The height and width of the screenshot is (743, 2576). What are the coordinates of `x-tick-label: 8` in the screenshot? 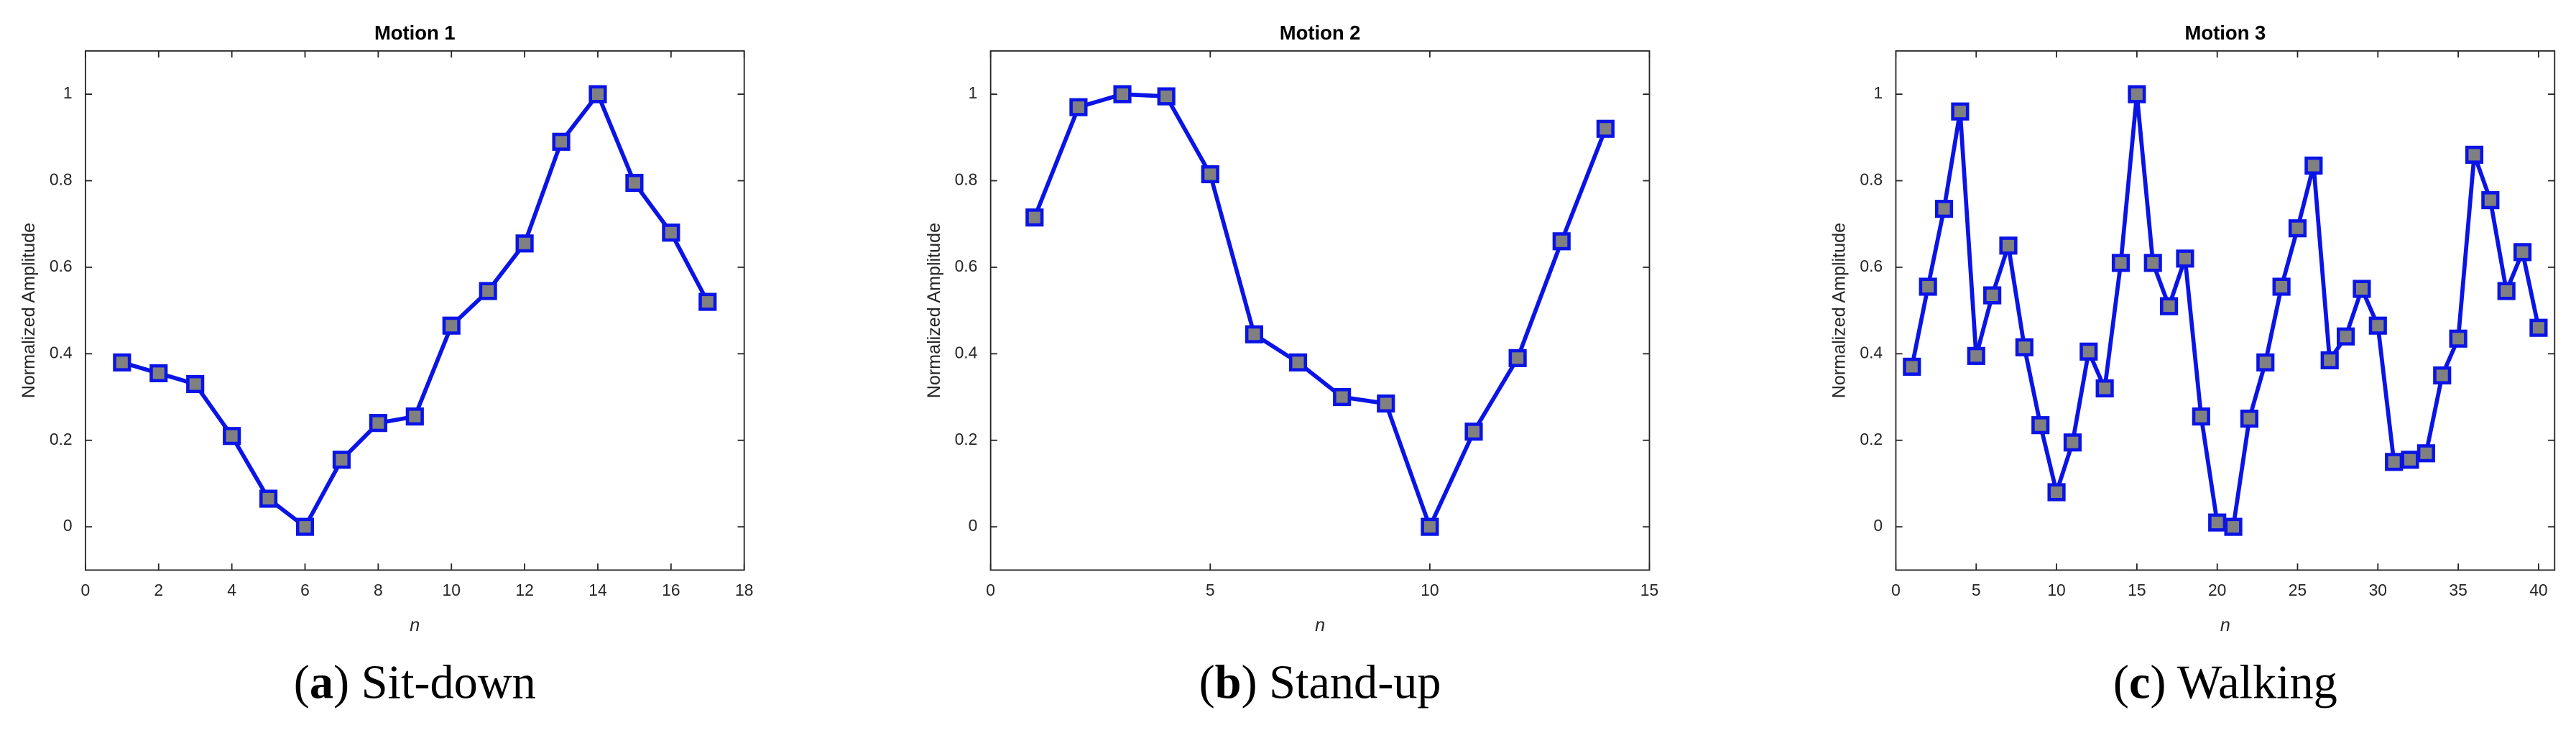 It's located at (378, 590).